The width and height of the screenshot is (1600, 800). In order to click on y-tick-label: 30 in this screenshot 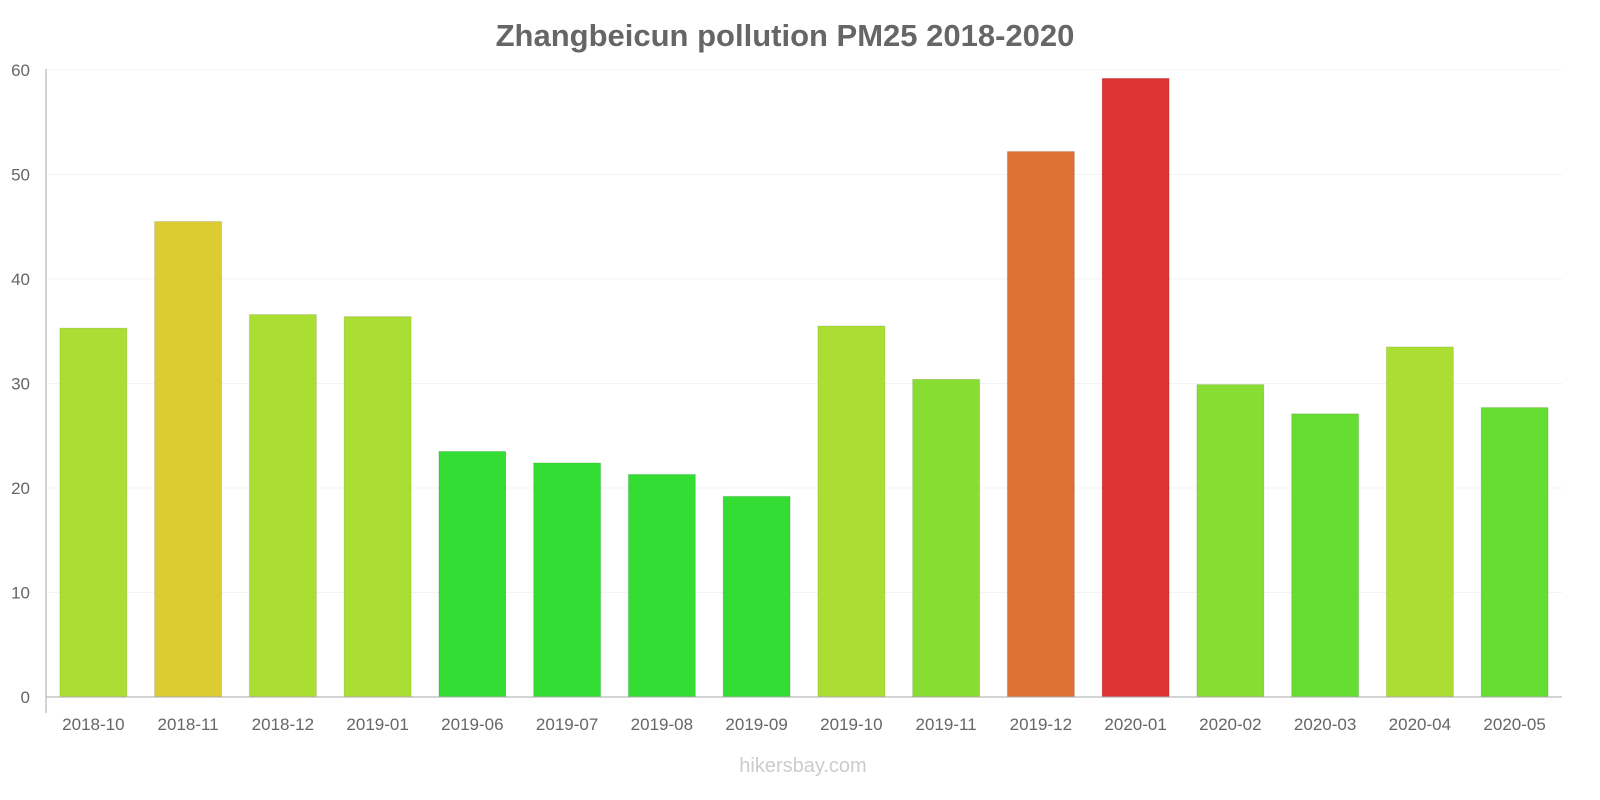, I will do `click(20, 384)`.